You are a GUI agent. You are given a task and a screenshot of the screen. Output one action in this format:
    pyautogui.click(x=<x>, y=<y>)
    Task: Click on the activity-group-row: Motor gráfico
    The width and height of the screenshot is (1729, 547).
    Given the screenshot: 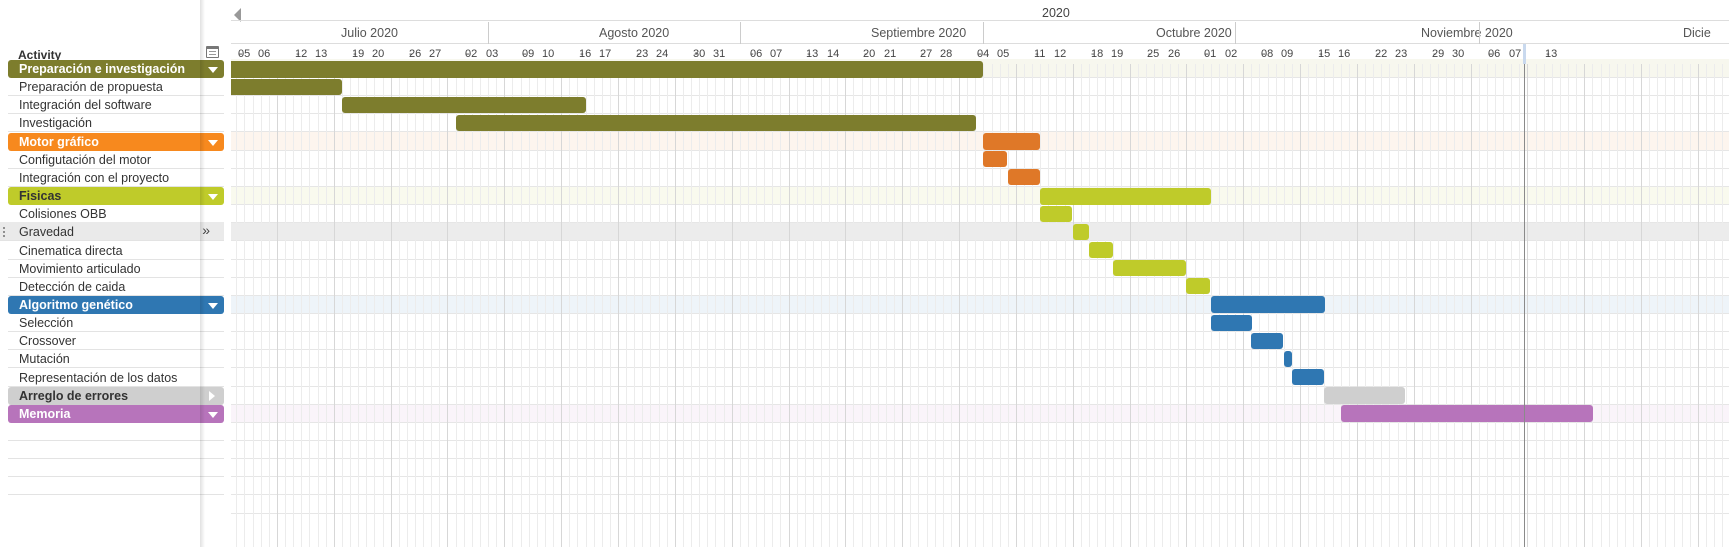 What is the action you would take?
    pyautogui.click(x=116, y=141)
    